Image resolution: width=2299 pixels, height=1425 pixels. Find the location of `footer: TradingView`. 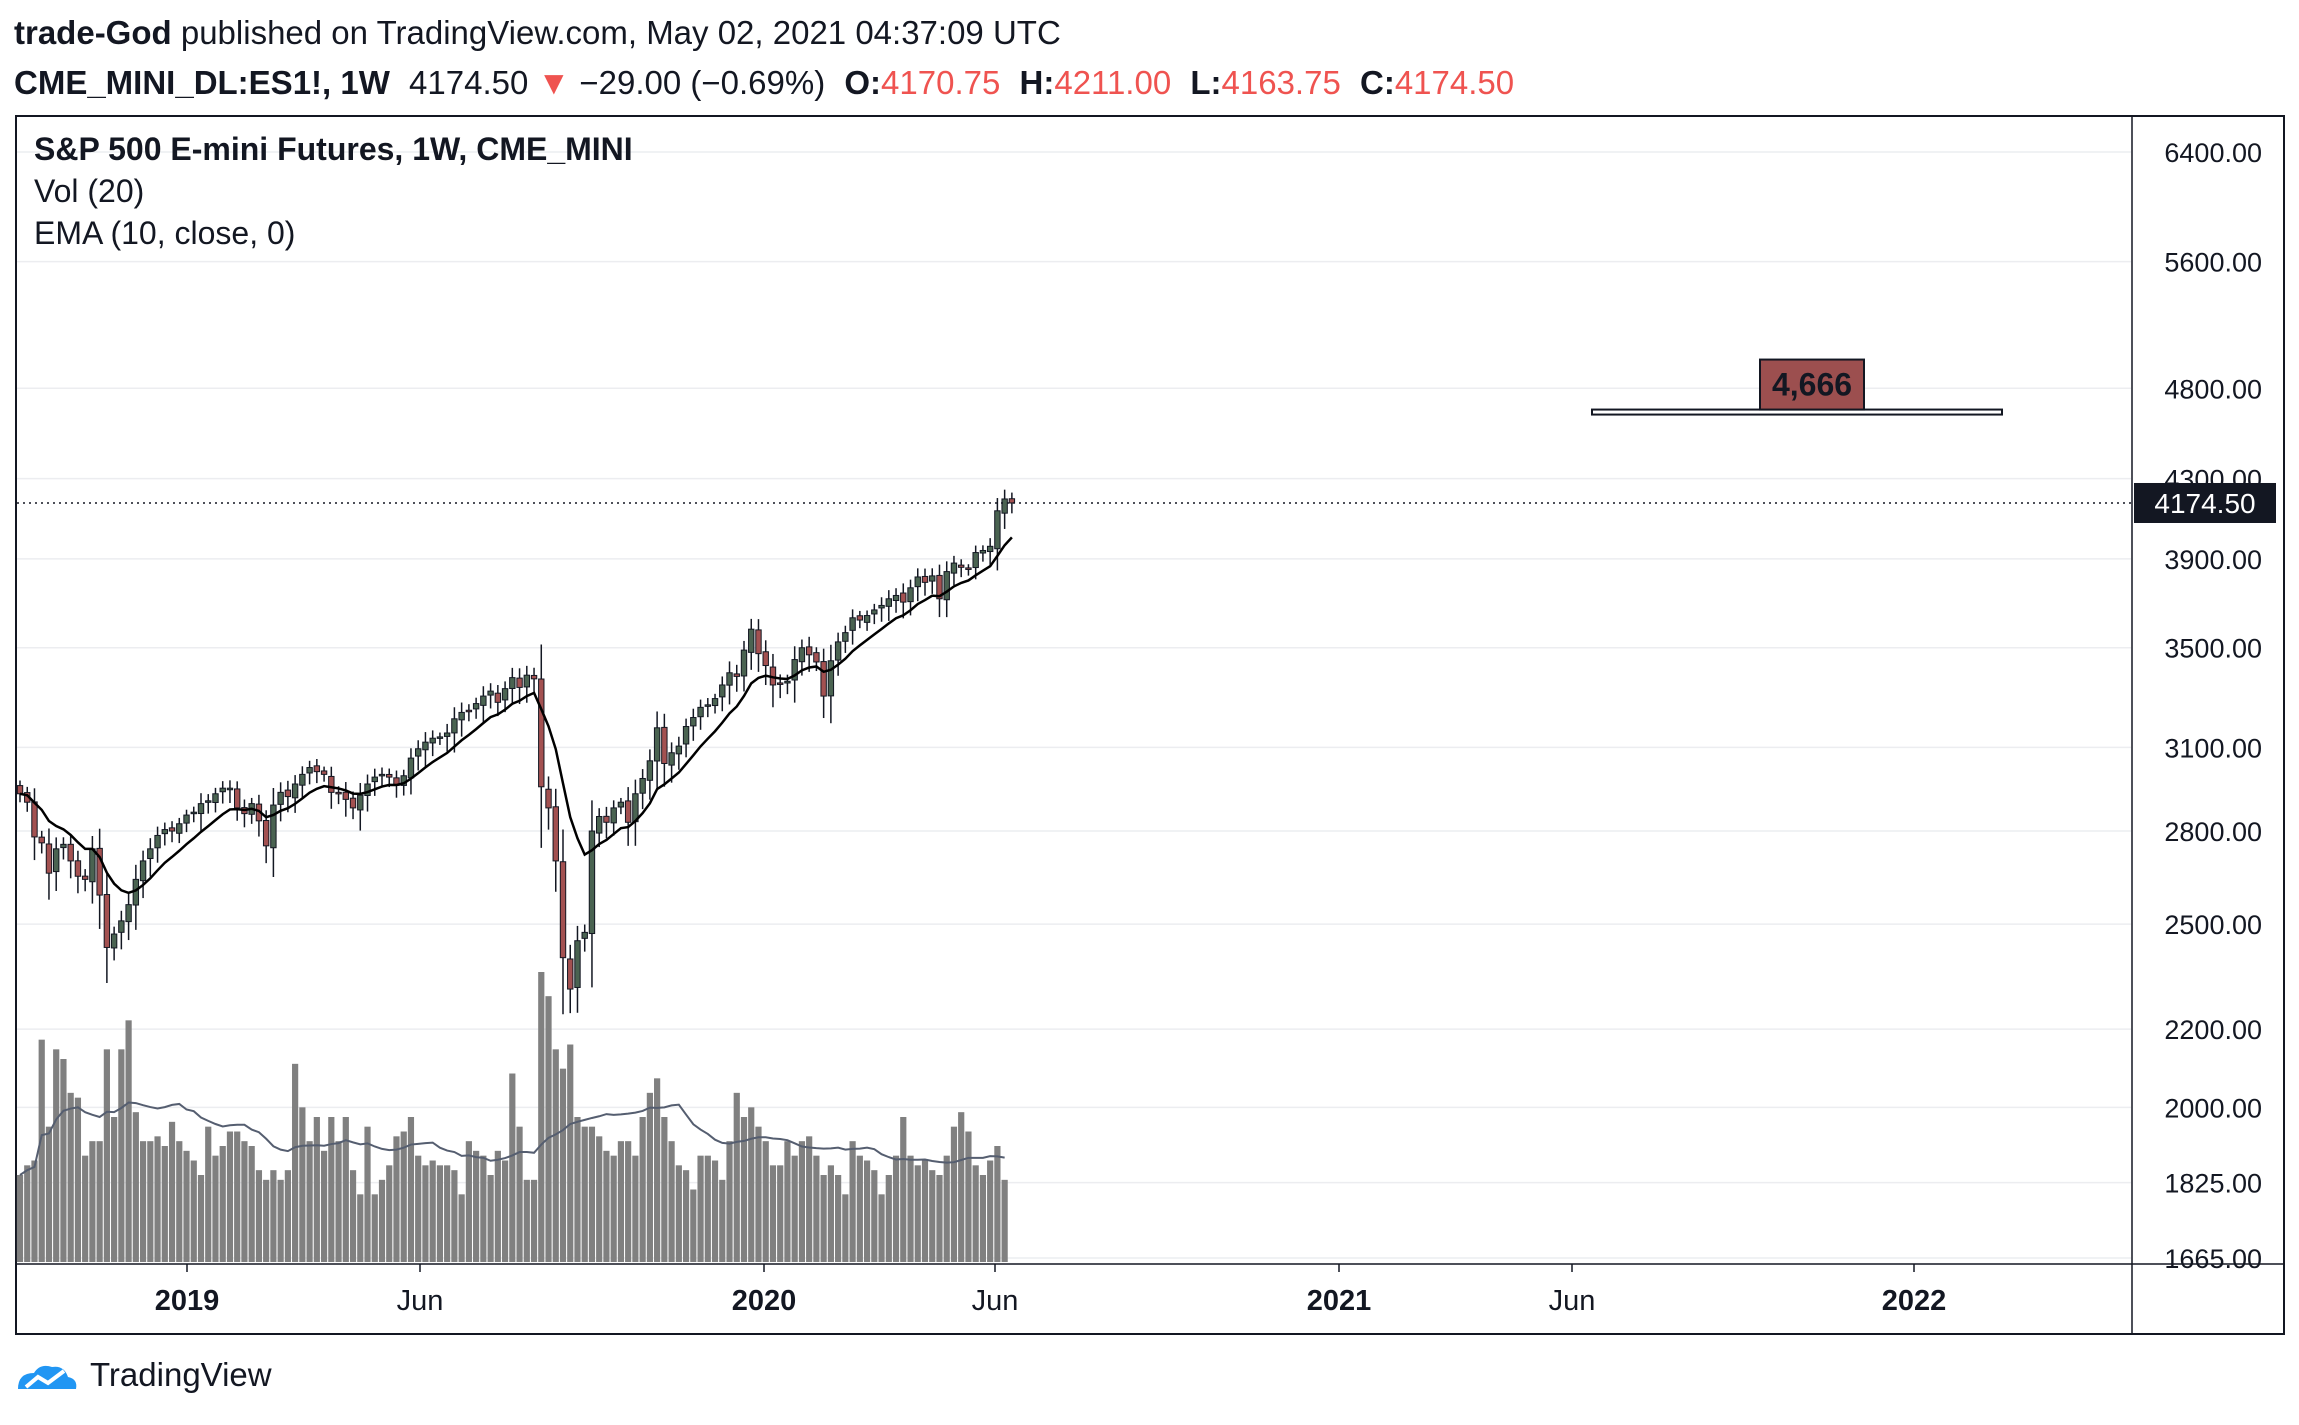

footer: TradingView is located at coordinates (143, 1375).